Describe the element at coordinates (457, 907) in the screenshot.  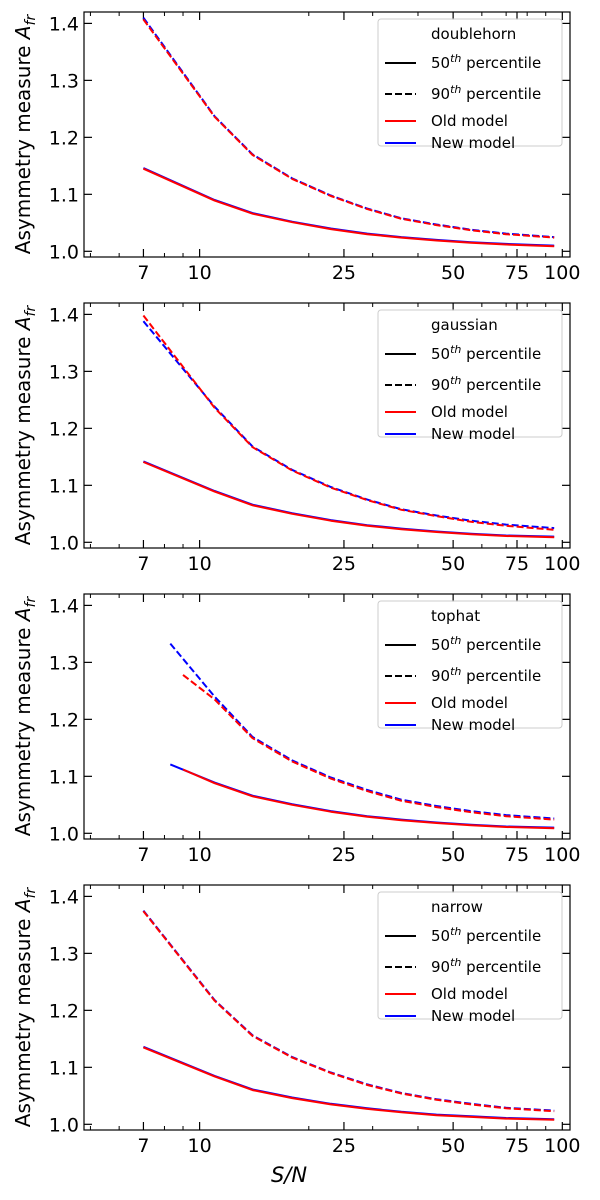
I see `legend-title: narrow` at that location.